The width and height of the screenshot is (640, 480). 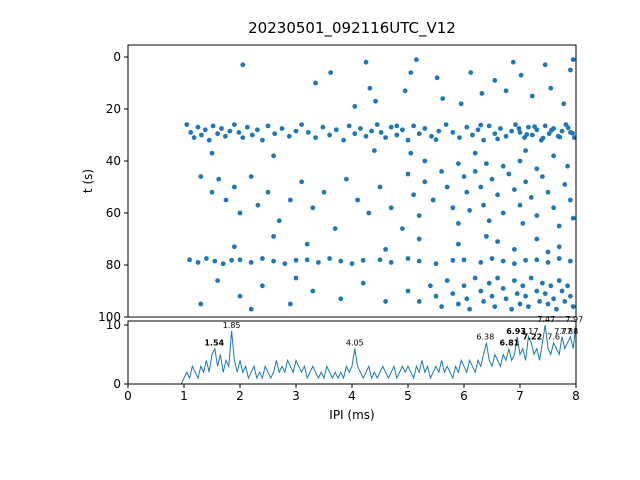 What do you see at coordinates (296, 396) in the screenshot?
I see `x-tick-label: 3` at bounding box center [296, 396].